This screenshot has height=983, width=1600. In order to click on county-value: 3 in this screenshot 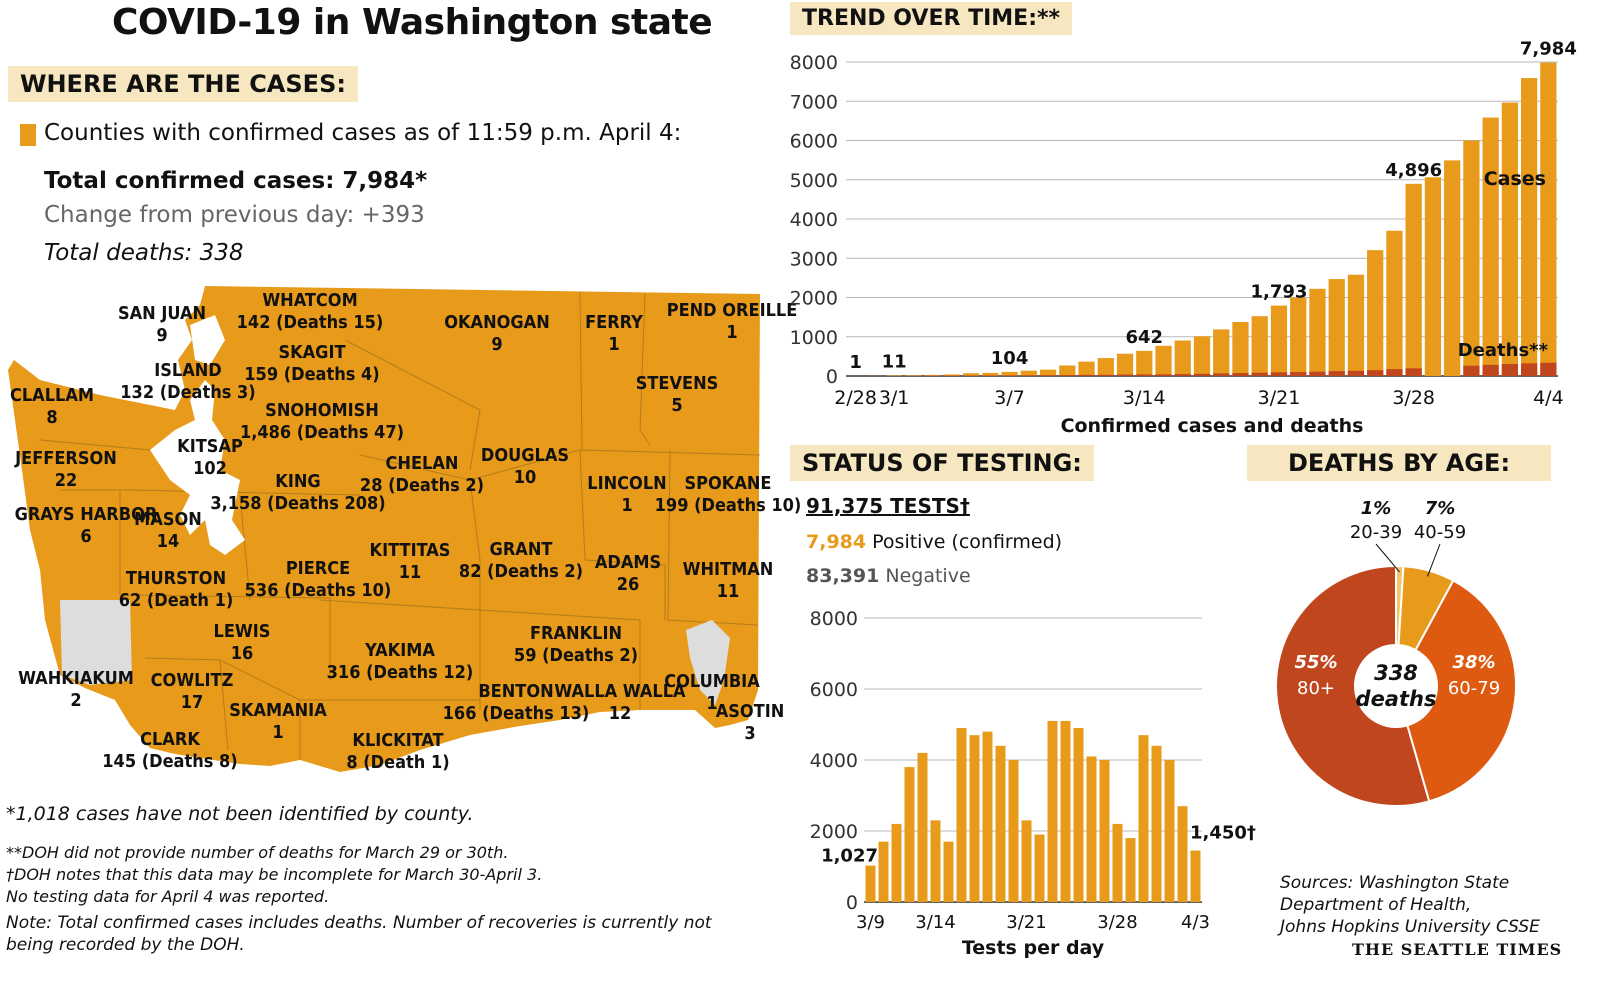, I will do `click(750, 733)`.